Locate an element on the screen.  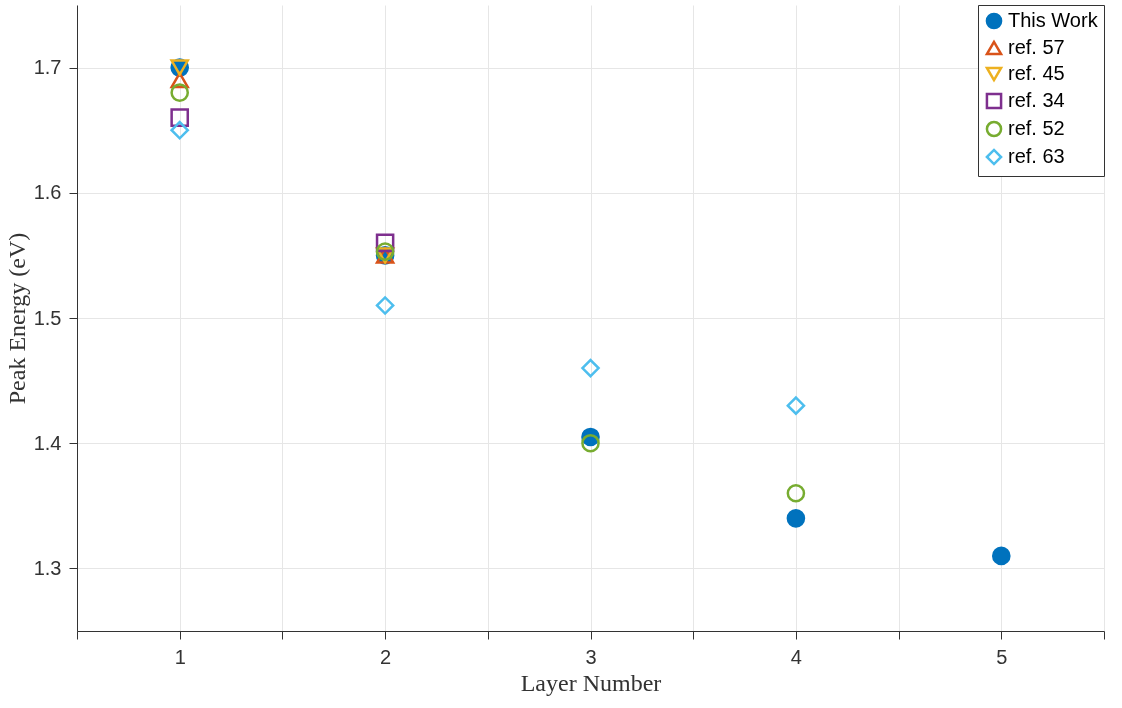
x-tick-label: 5 is located at coordinates (1002, 656).